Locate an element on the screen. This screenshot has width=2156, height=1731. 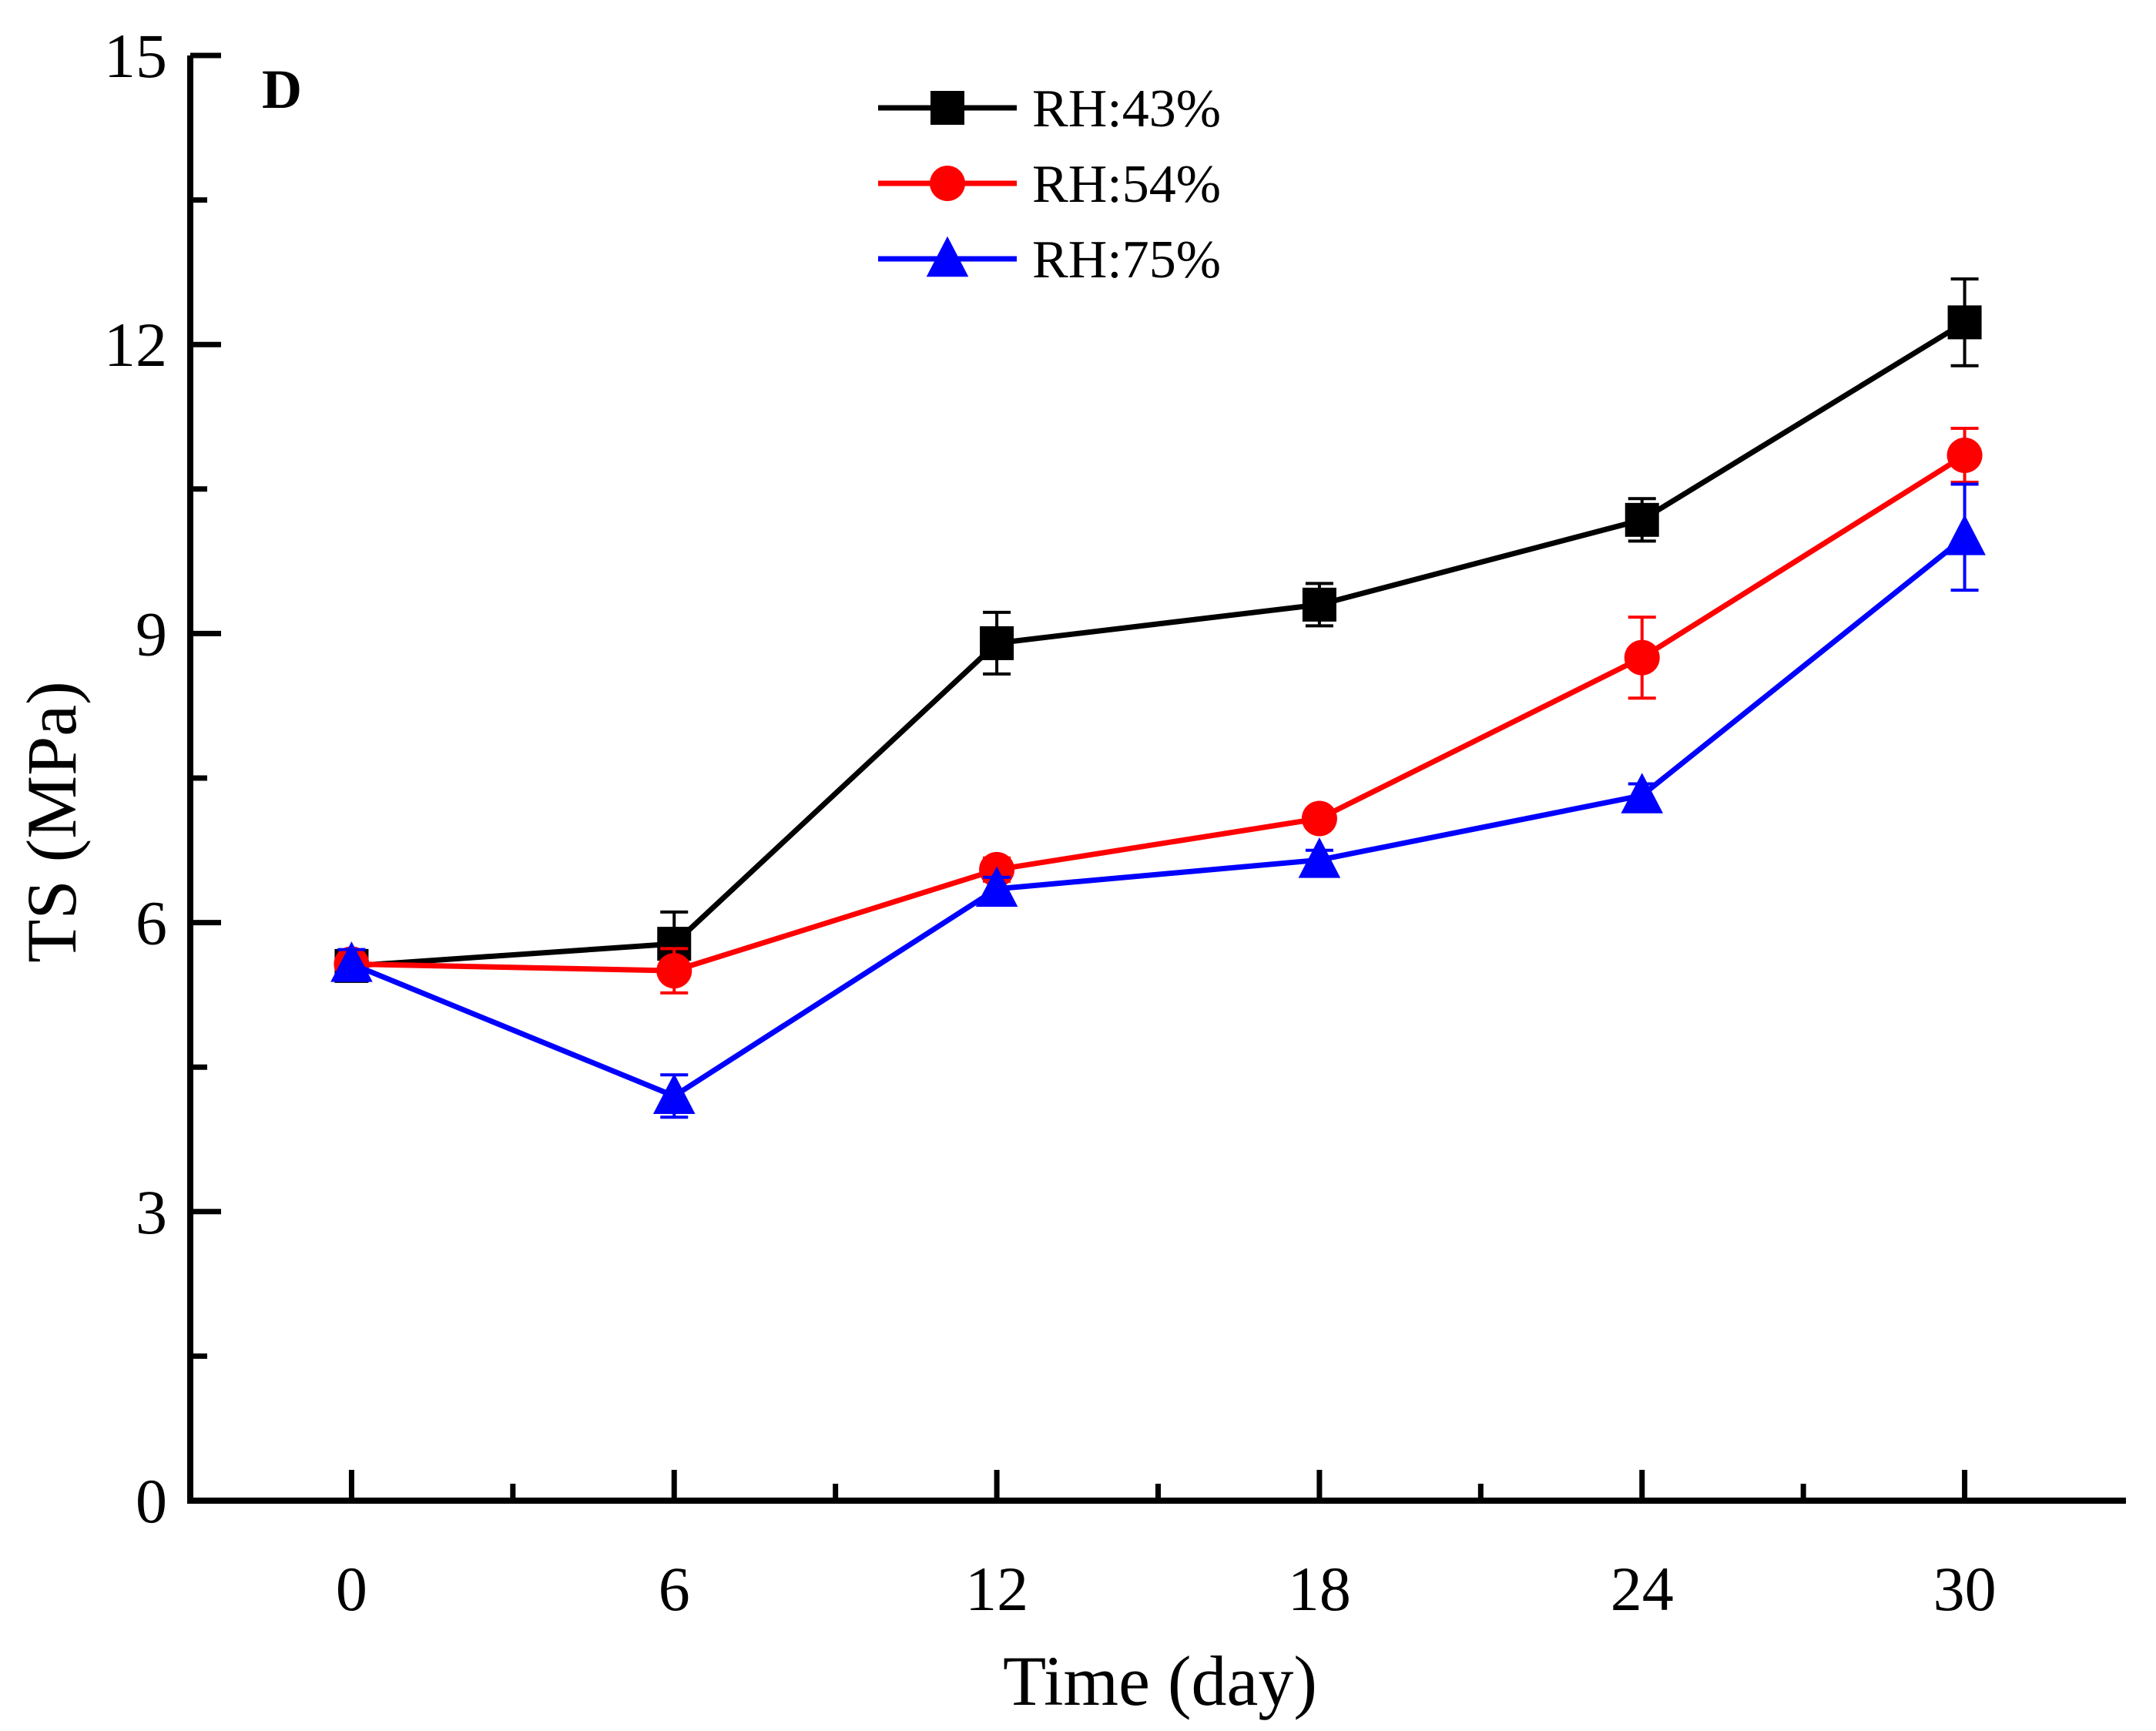
x-tick-label: 12 is located at coordinates (996, 1589).